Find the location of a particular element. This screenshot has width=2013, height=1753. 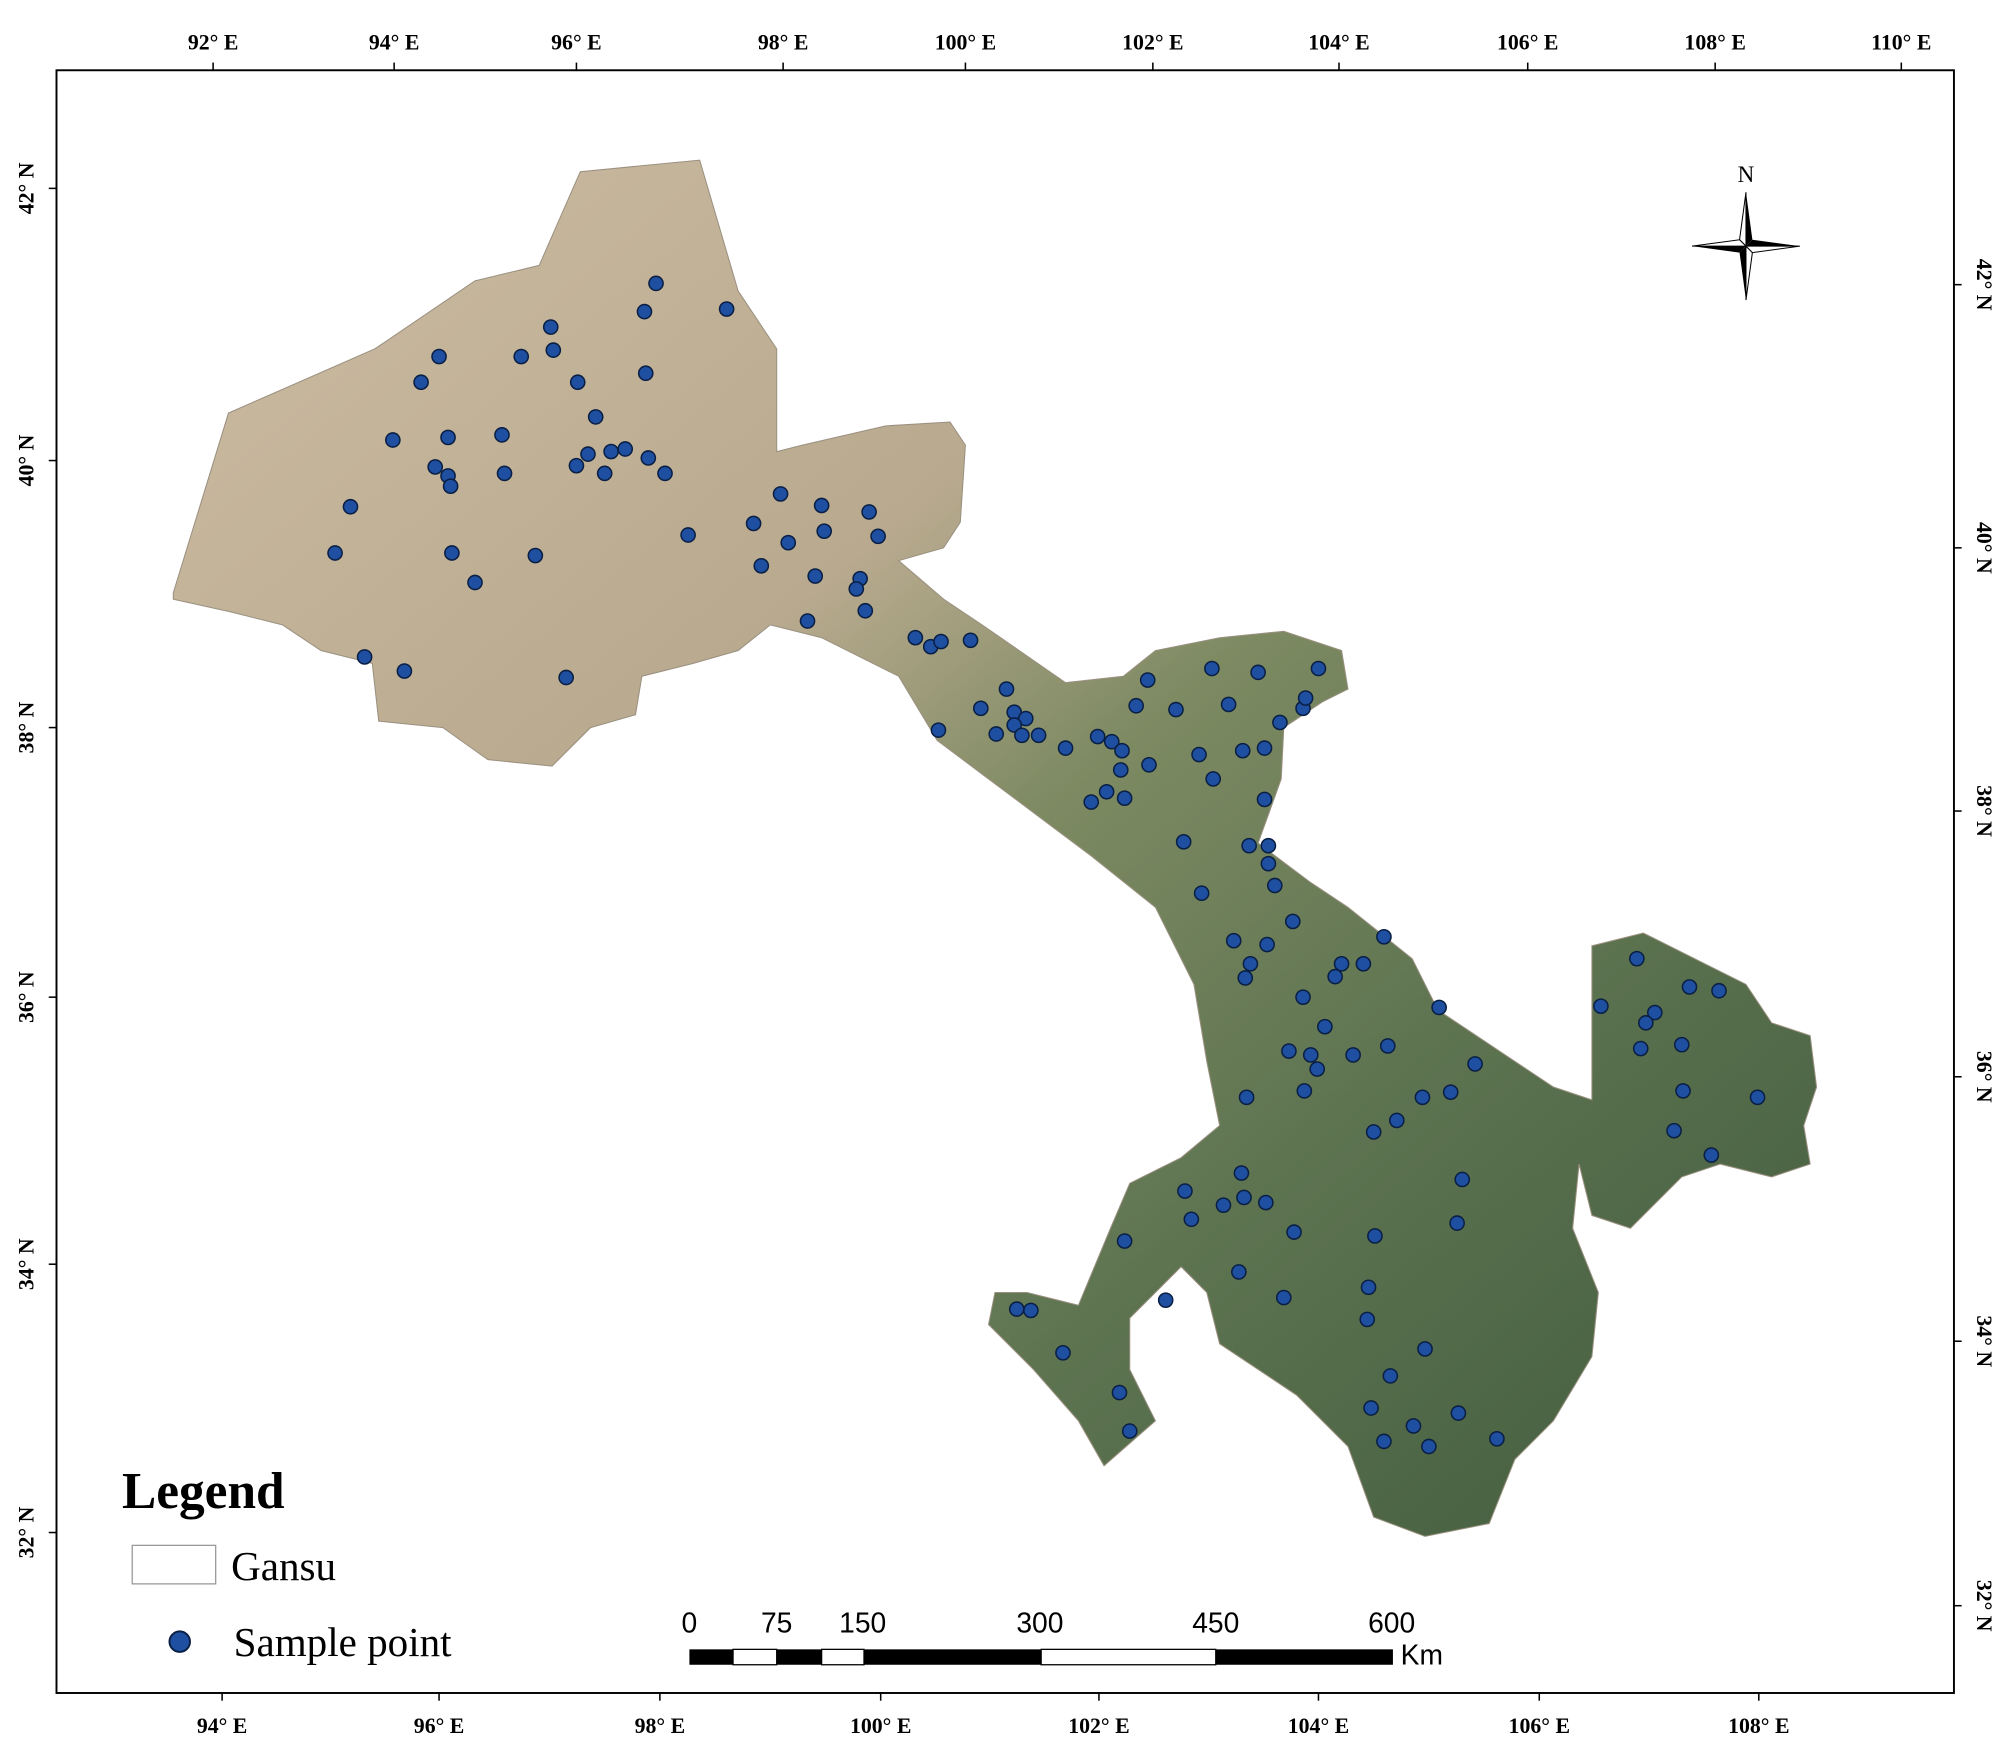

bottom-label: 100° E is located at coordinates (880, 1726).